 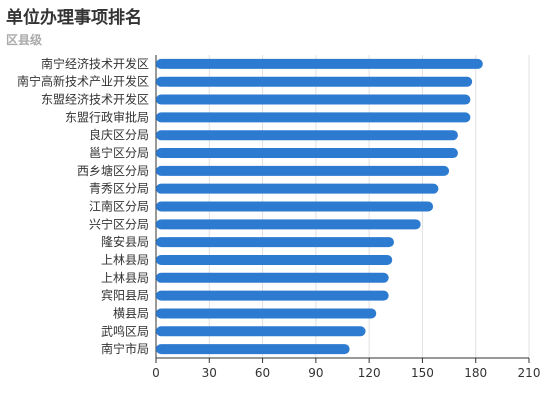 I want to click on x-tick-label: 150, so click(x=422, y=373).